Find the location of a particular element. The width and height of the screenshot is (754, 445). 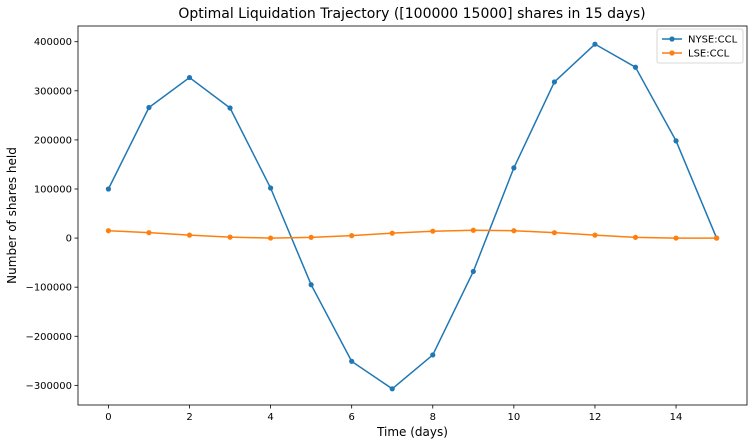

legend-box is located at coordinates (700, 46).